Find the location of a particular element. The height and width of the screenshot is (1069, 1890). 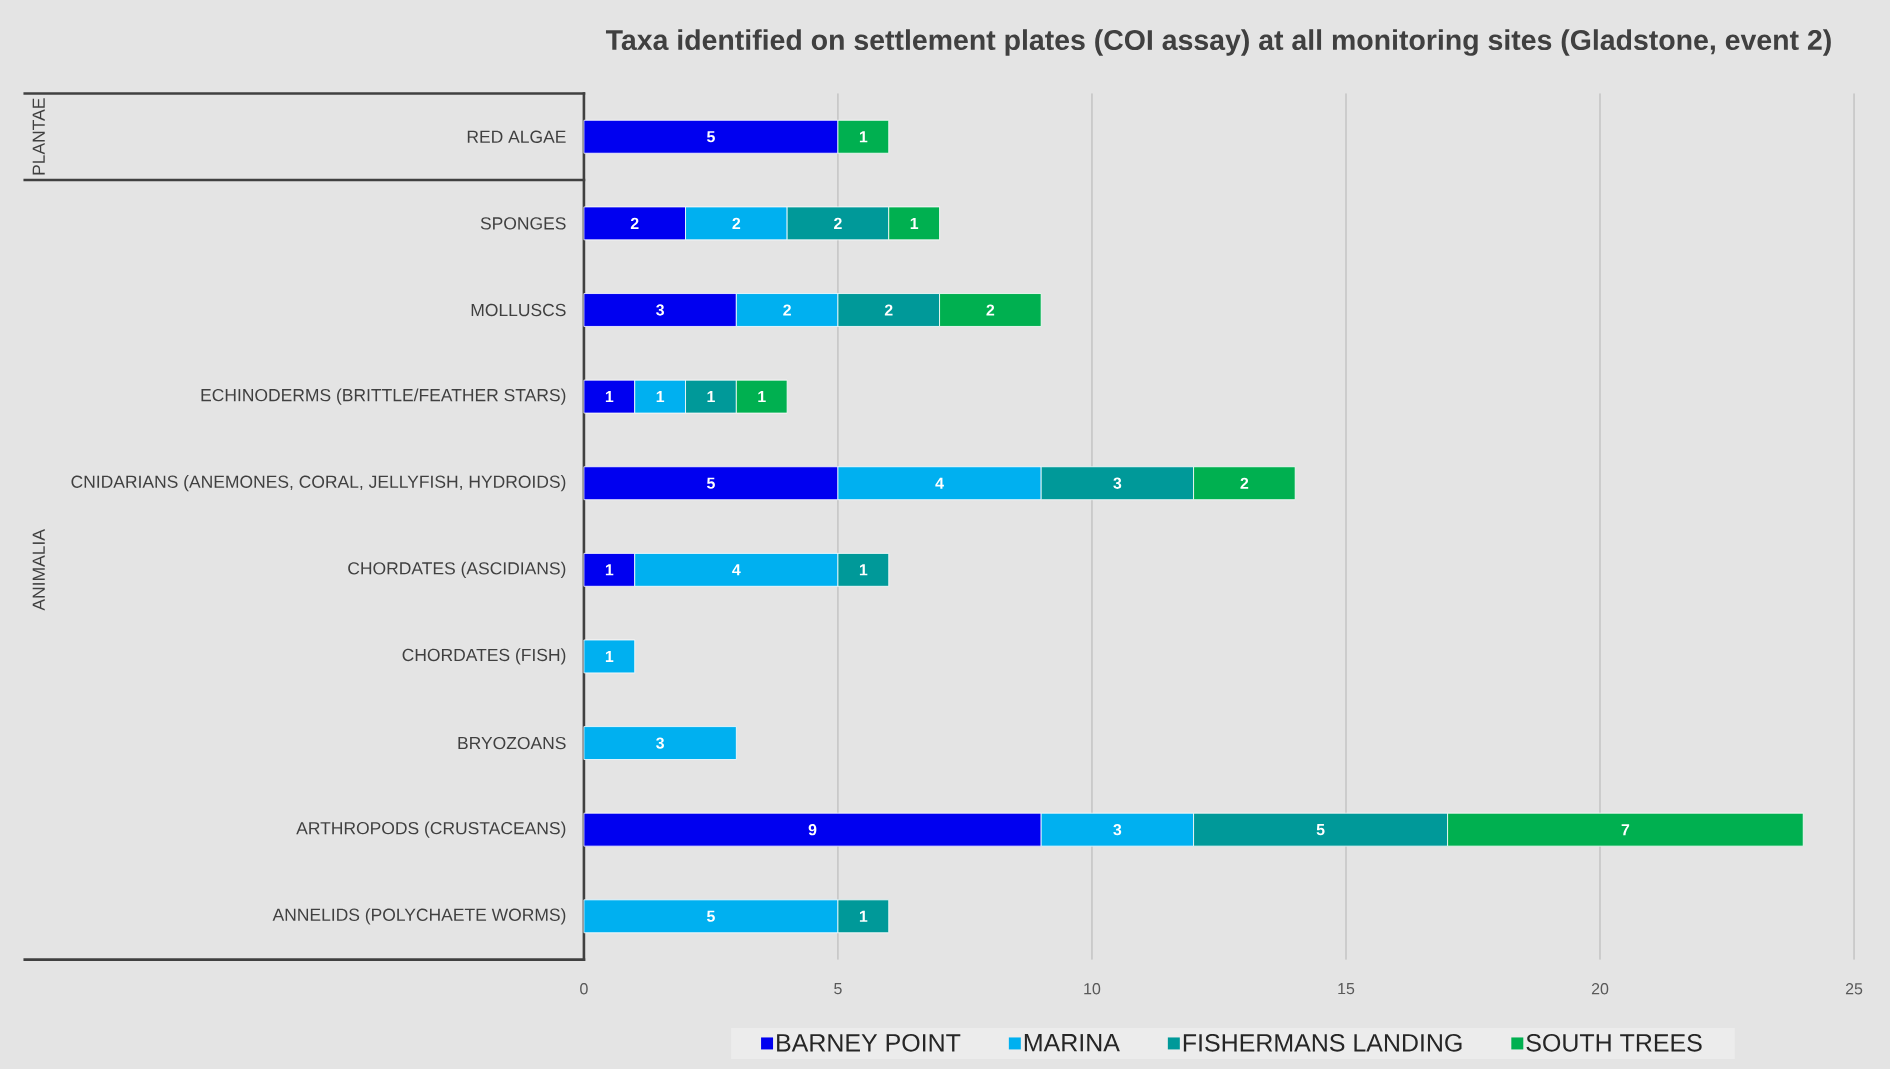

text: ANIMALIA is located at coordinates (38, 569).